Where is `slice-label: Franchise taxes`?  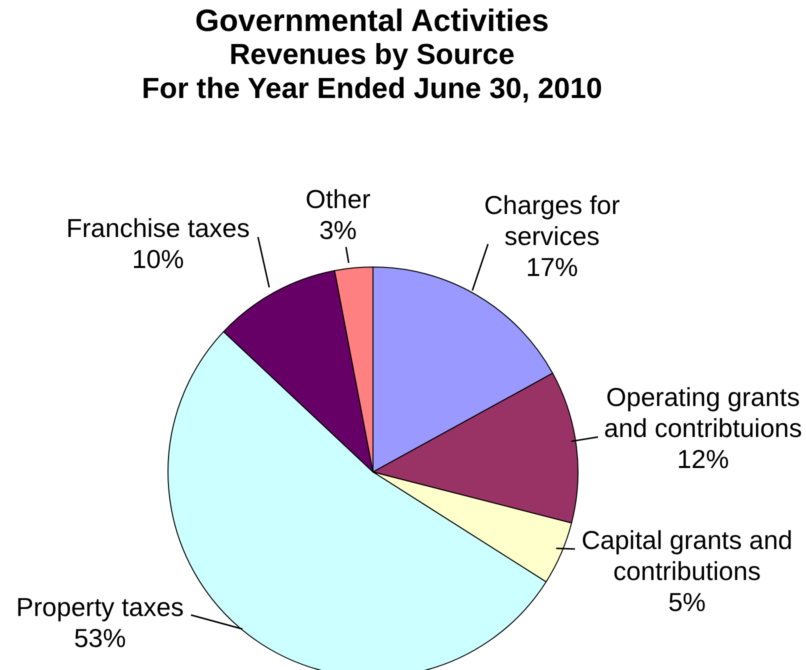 slice-label: Franchise taxes is located at coordinates (158, 228).